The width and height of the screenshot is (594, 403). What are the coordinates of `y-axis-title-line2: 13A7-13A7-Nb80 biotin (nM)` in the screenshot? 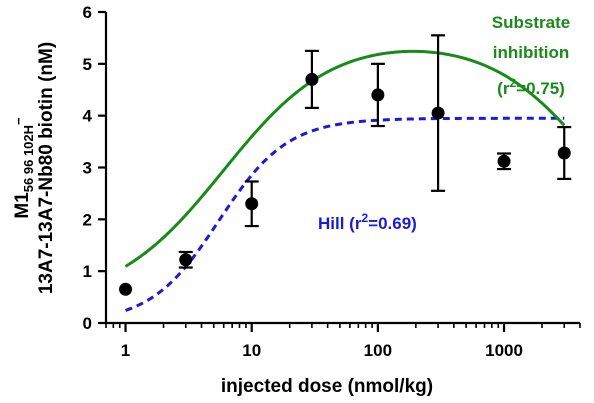 It's located at (46, 168).